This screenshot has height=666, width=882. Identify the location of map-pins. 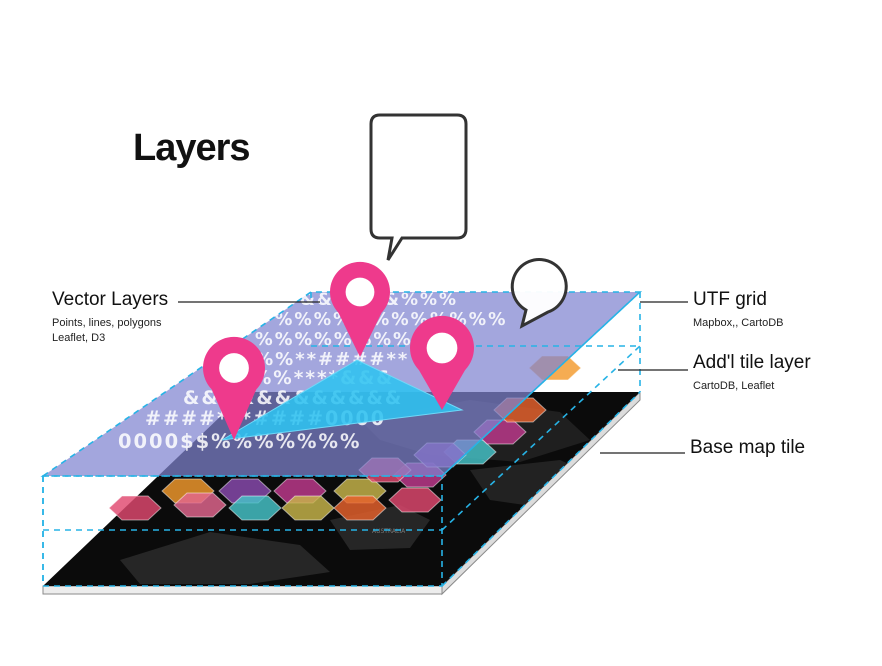
(338, 350).